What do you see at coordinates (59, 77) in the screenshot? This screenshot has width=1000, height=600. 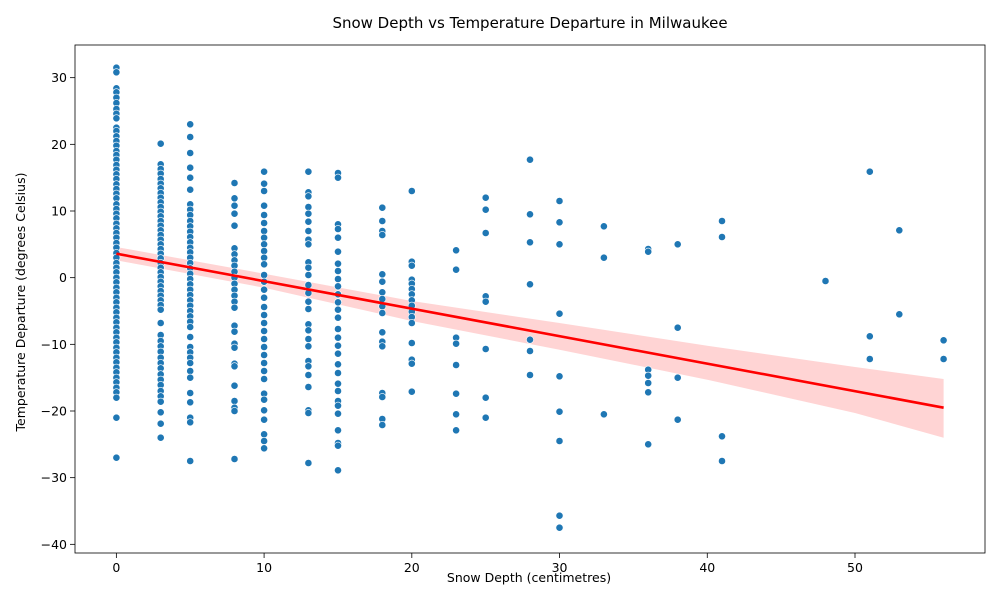 I see `y-tick-label-30: 30` at bounding box center [59, 77].